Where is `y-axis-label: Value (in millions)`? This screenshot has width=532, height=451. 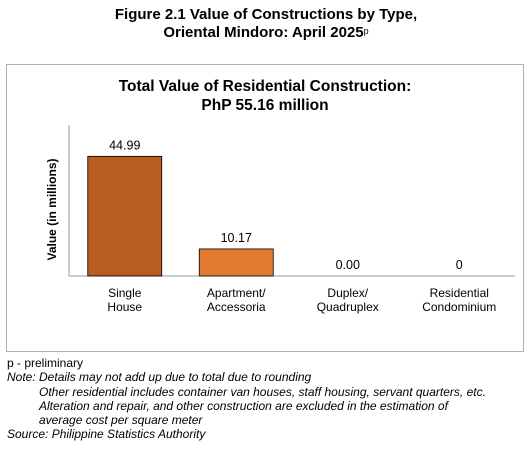
y-axis-label: Value (in millions) is located at coordinates (52, 209).